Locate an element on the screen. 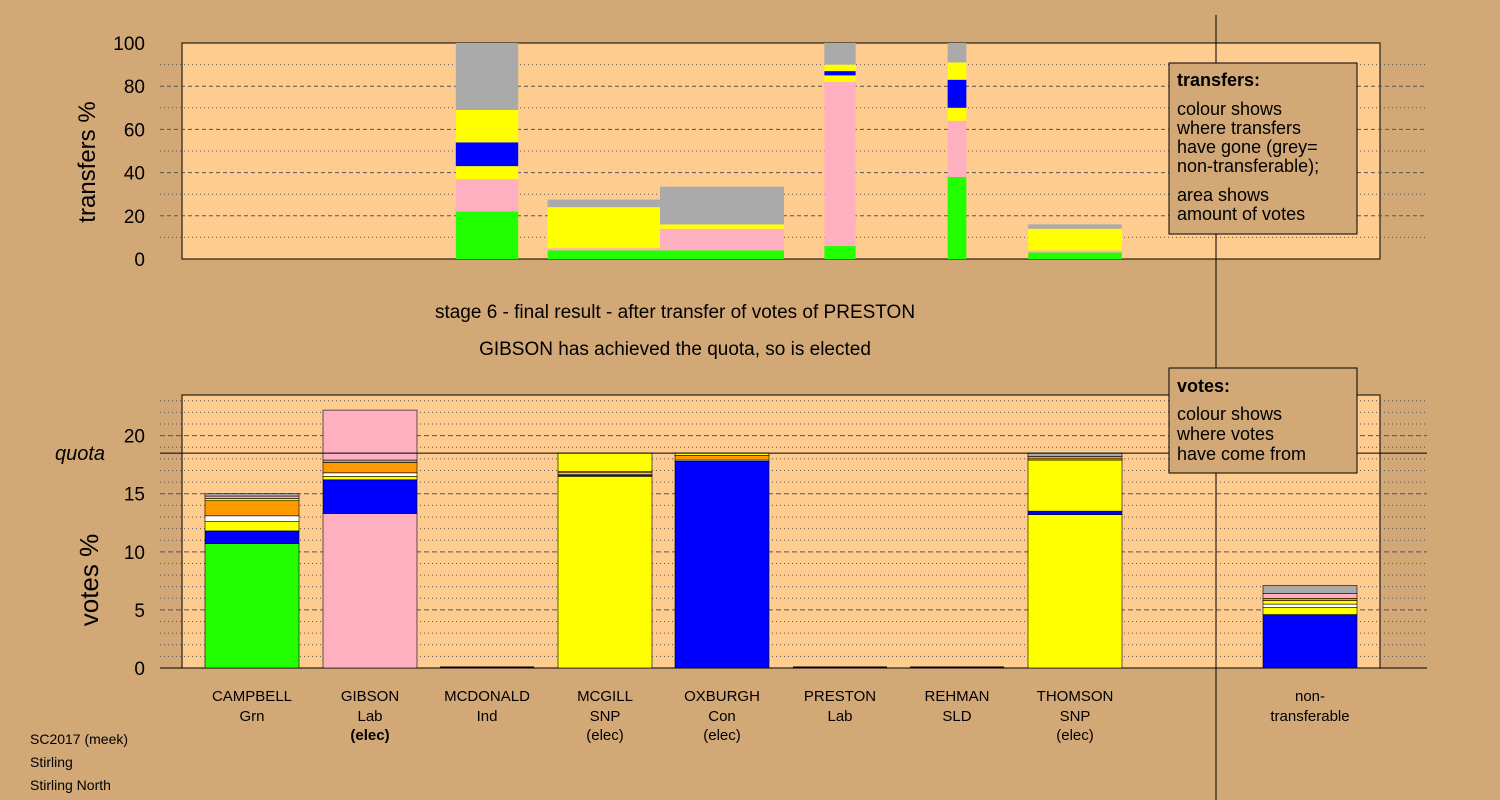  transfers-legend-line: non-transferable); is located at coordinates (1248, 166).